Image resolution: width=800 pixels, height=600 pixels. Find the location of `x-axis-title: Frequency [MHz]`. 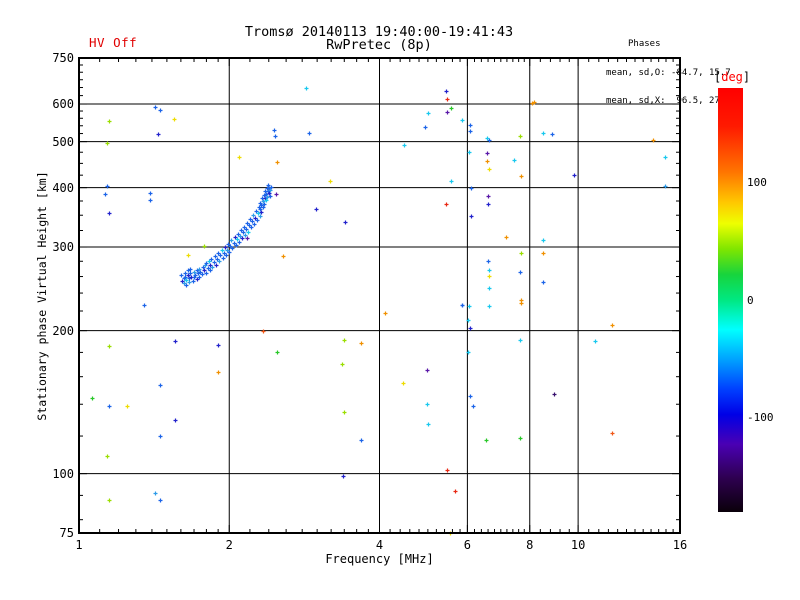

x-axis-title: Frequency [MHz] is located at coordinates (379, 559).